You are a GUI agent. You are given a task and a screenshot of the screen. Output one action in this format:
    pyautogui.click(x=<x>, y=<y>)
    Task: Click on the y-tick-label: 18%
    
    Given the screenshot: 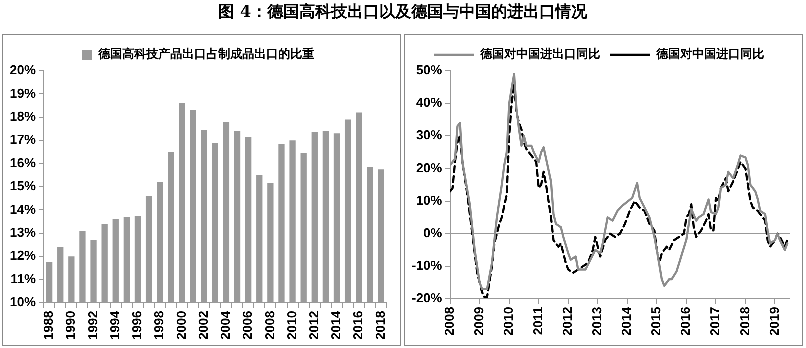 What is the action you would take?
    pyautogui.click(x=23, y=116)
    